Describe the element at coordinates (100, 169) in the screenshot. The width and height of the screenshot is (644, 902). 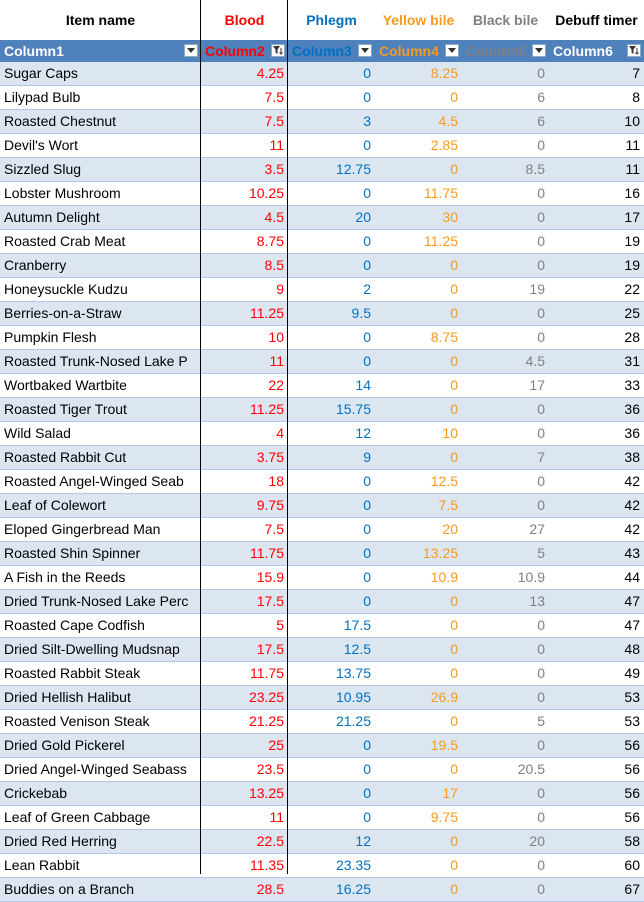
I see `cell-item-name: Sizzled Slug` at that location.